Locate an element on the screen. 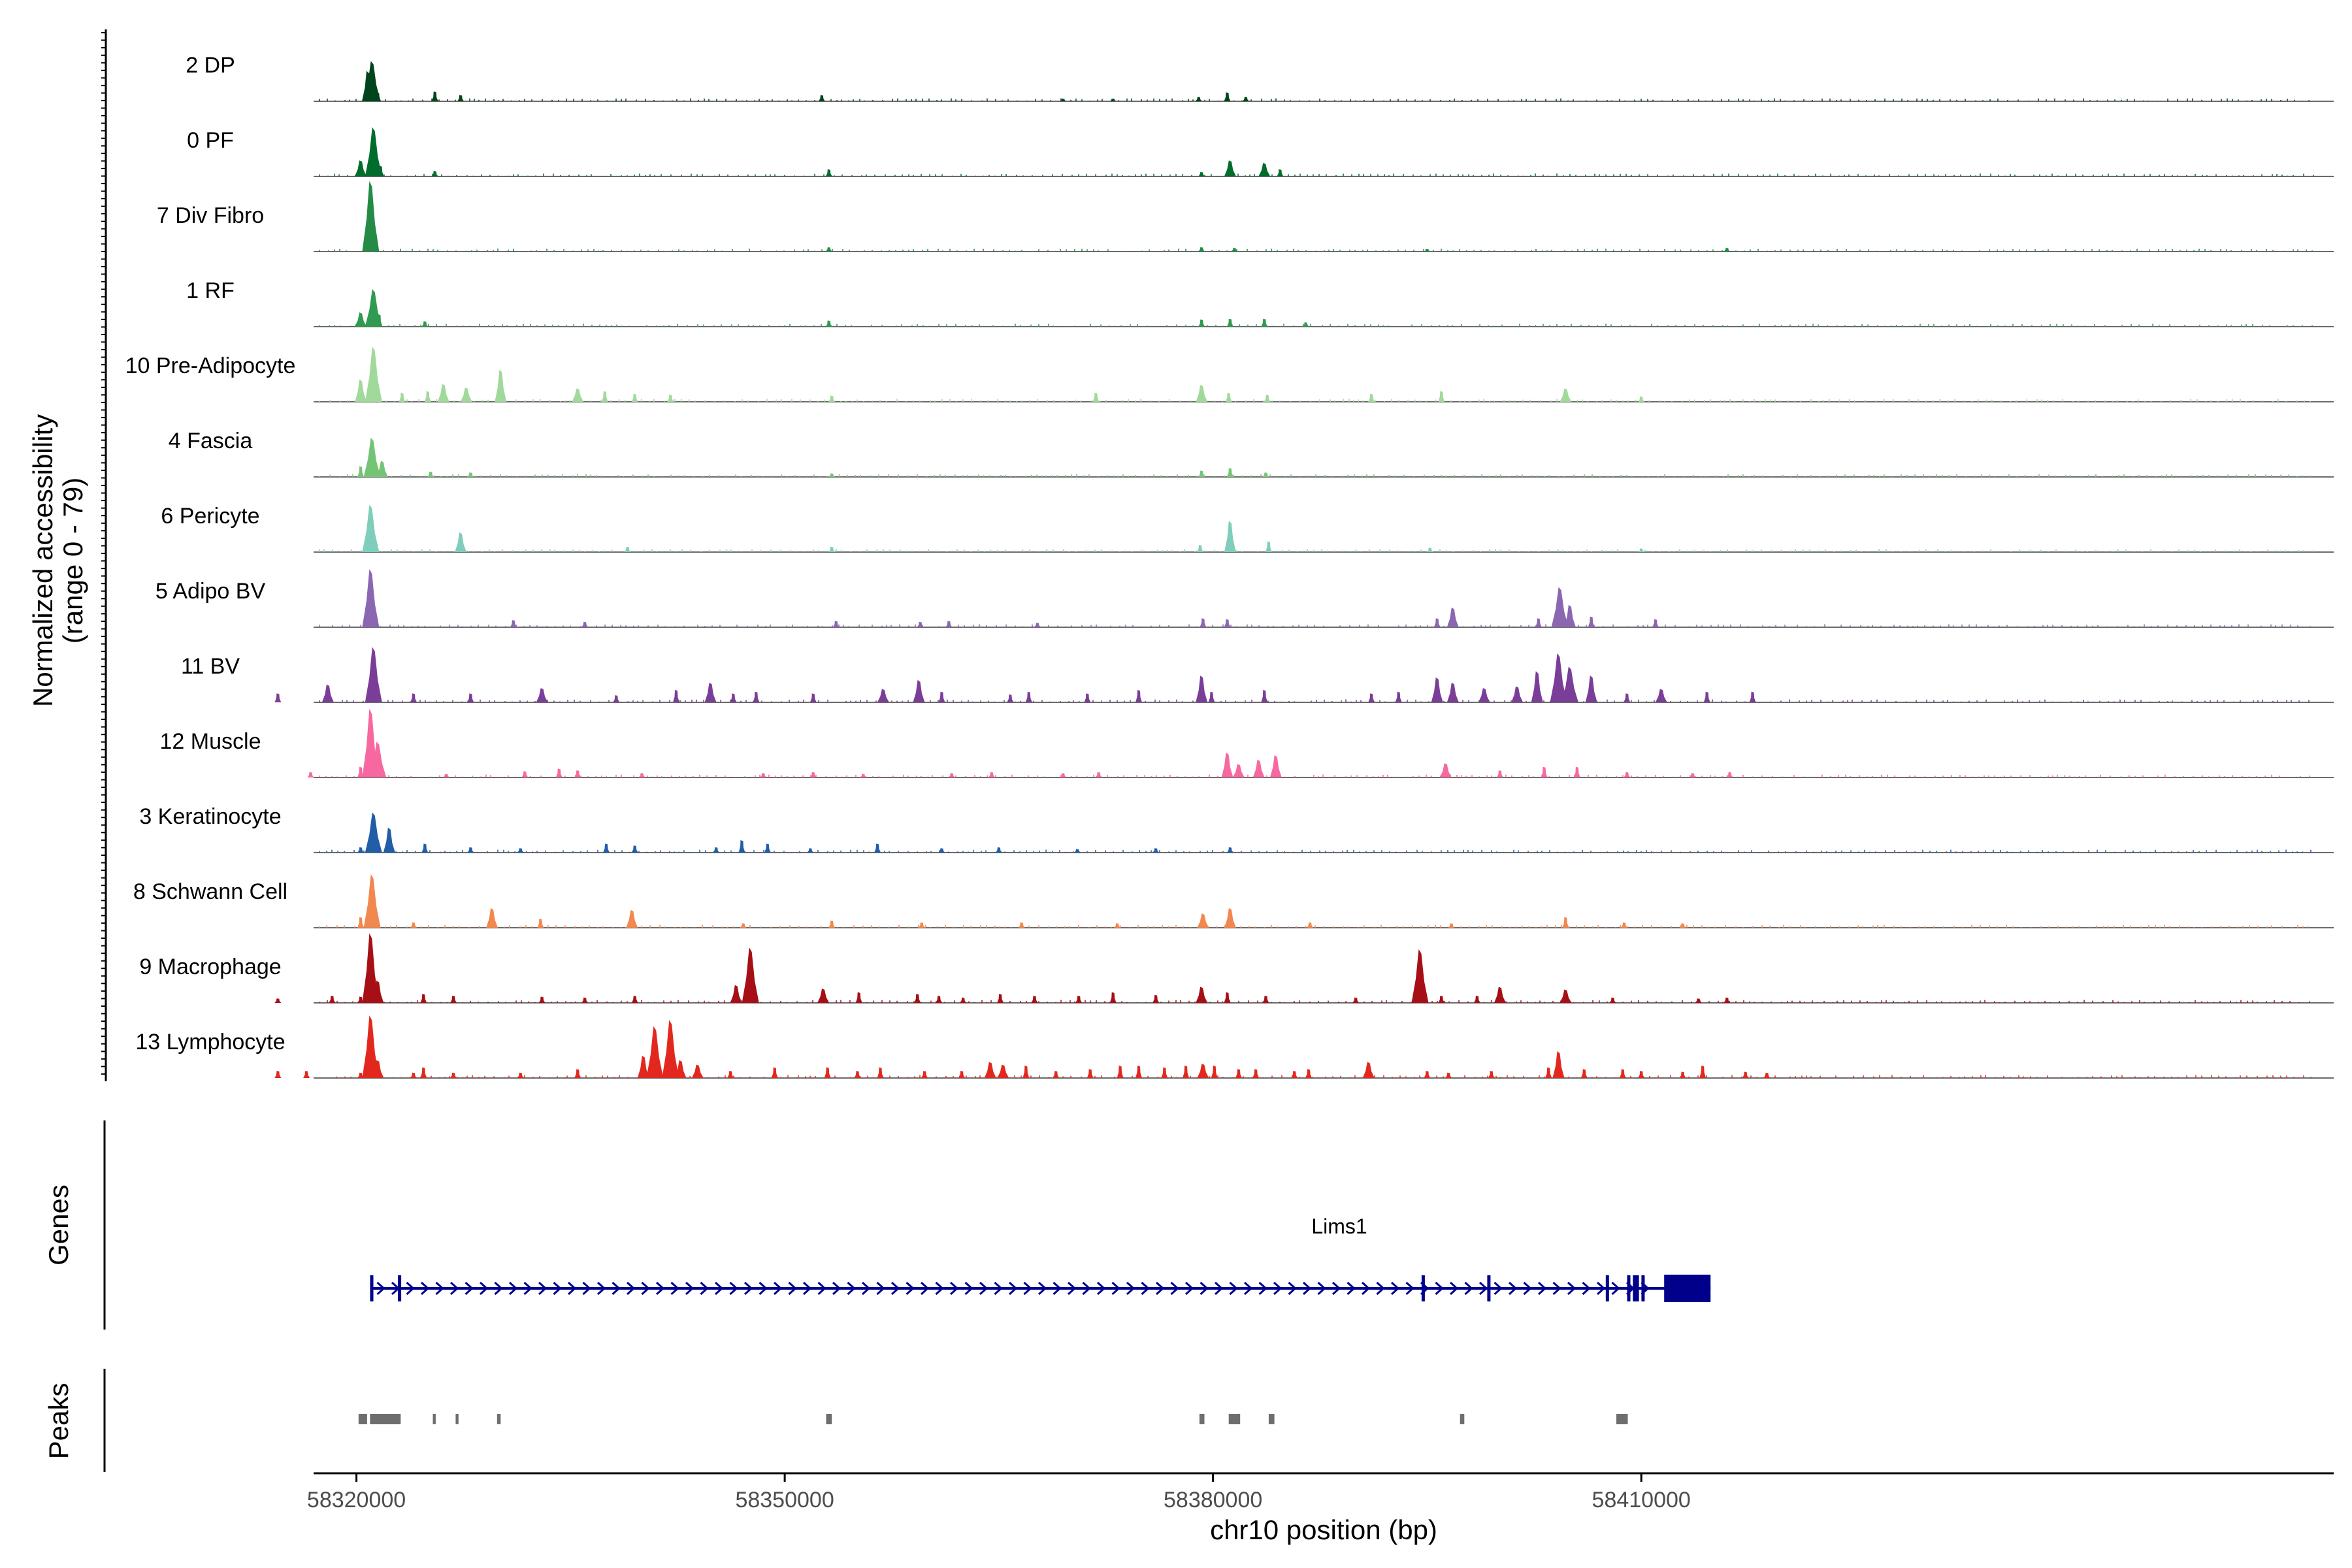 The image size is (2352, 1568). gene-exon is located at coordinates (400, 1288).